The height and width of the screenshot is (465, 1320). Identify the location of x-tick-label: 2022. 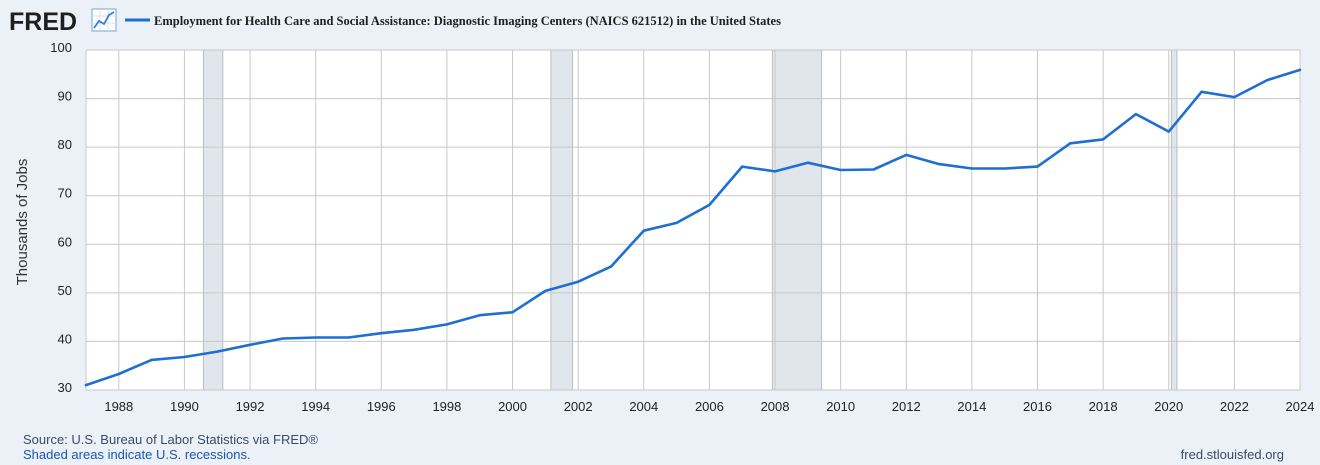
(1234, 406).